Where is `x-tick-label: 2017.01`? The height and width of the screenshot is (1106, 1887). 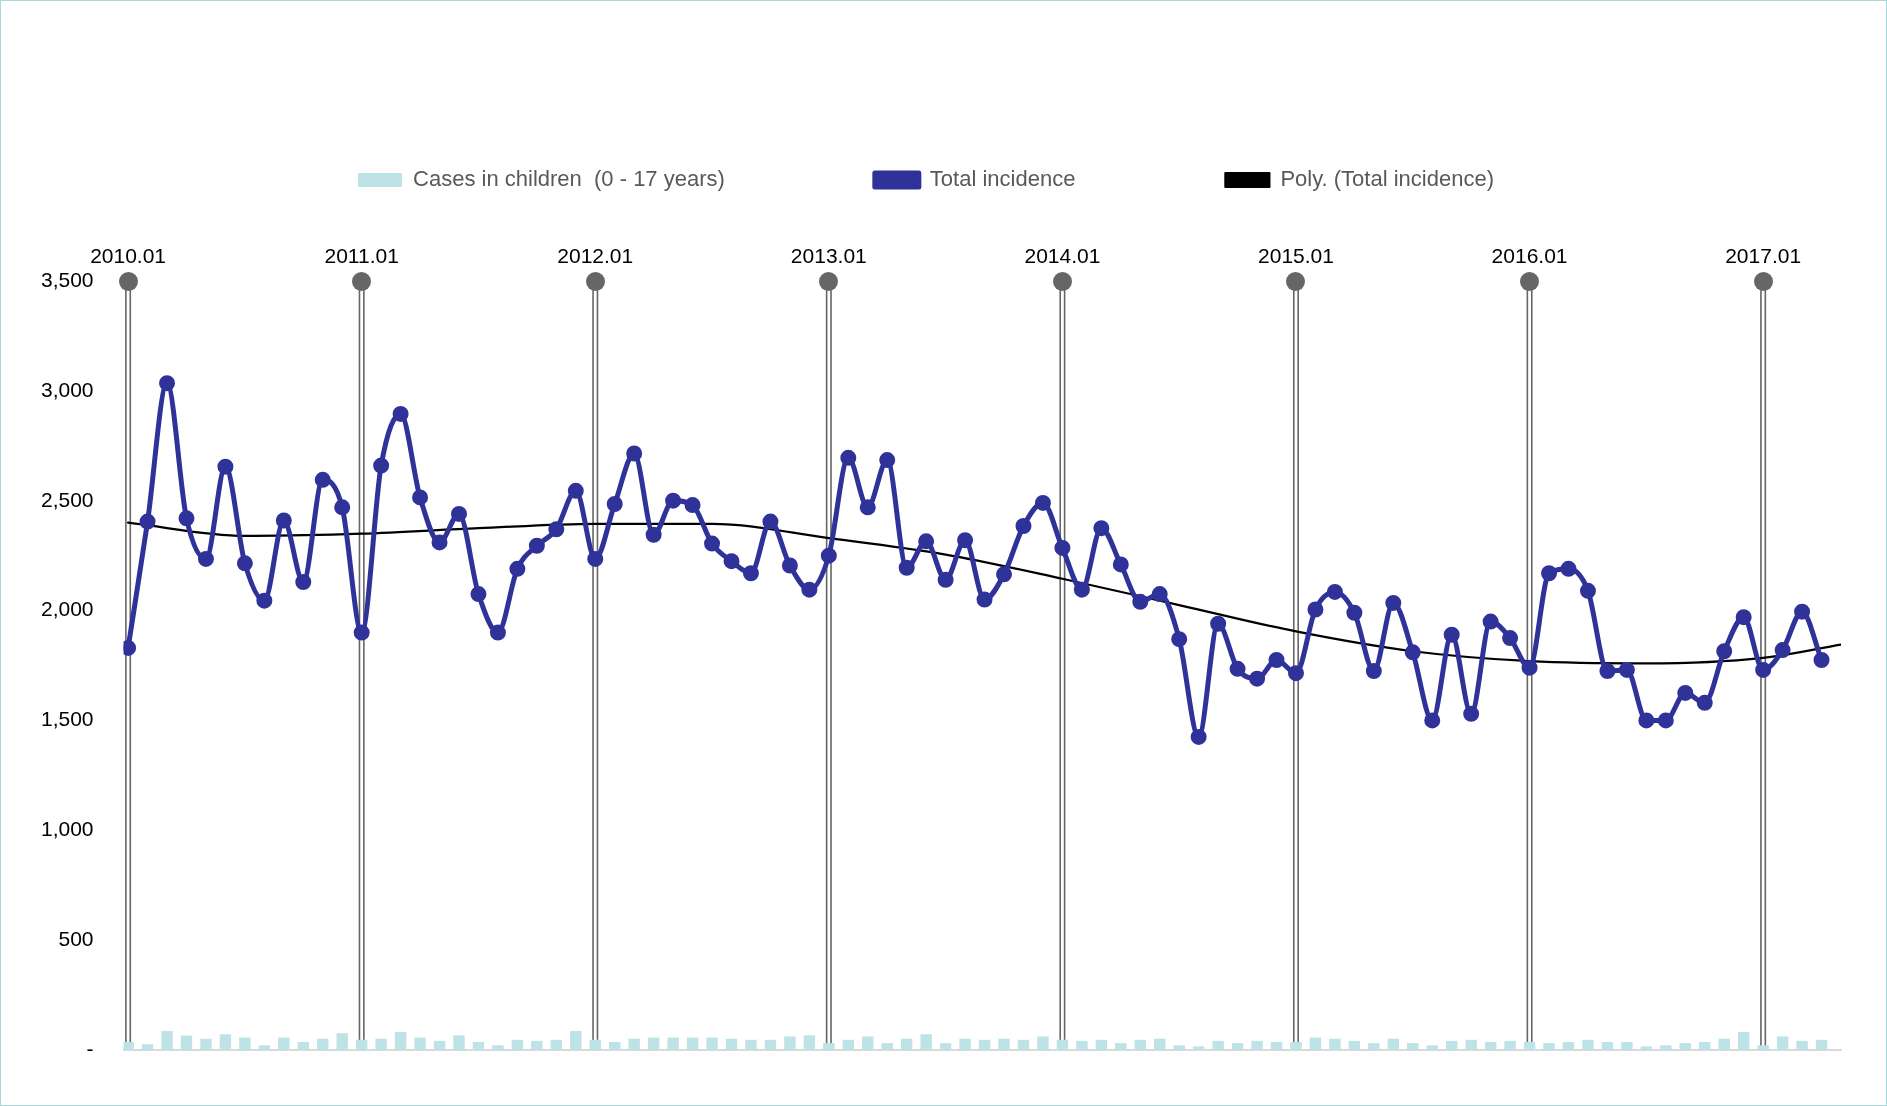 x-tick-label: 2017.01 is located at coordinates (1763, 255).